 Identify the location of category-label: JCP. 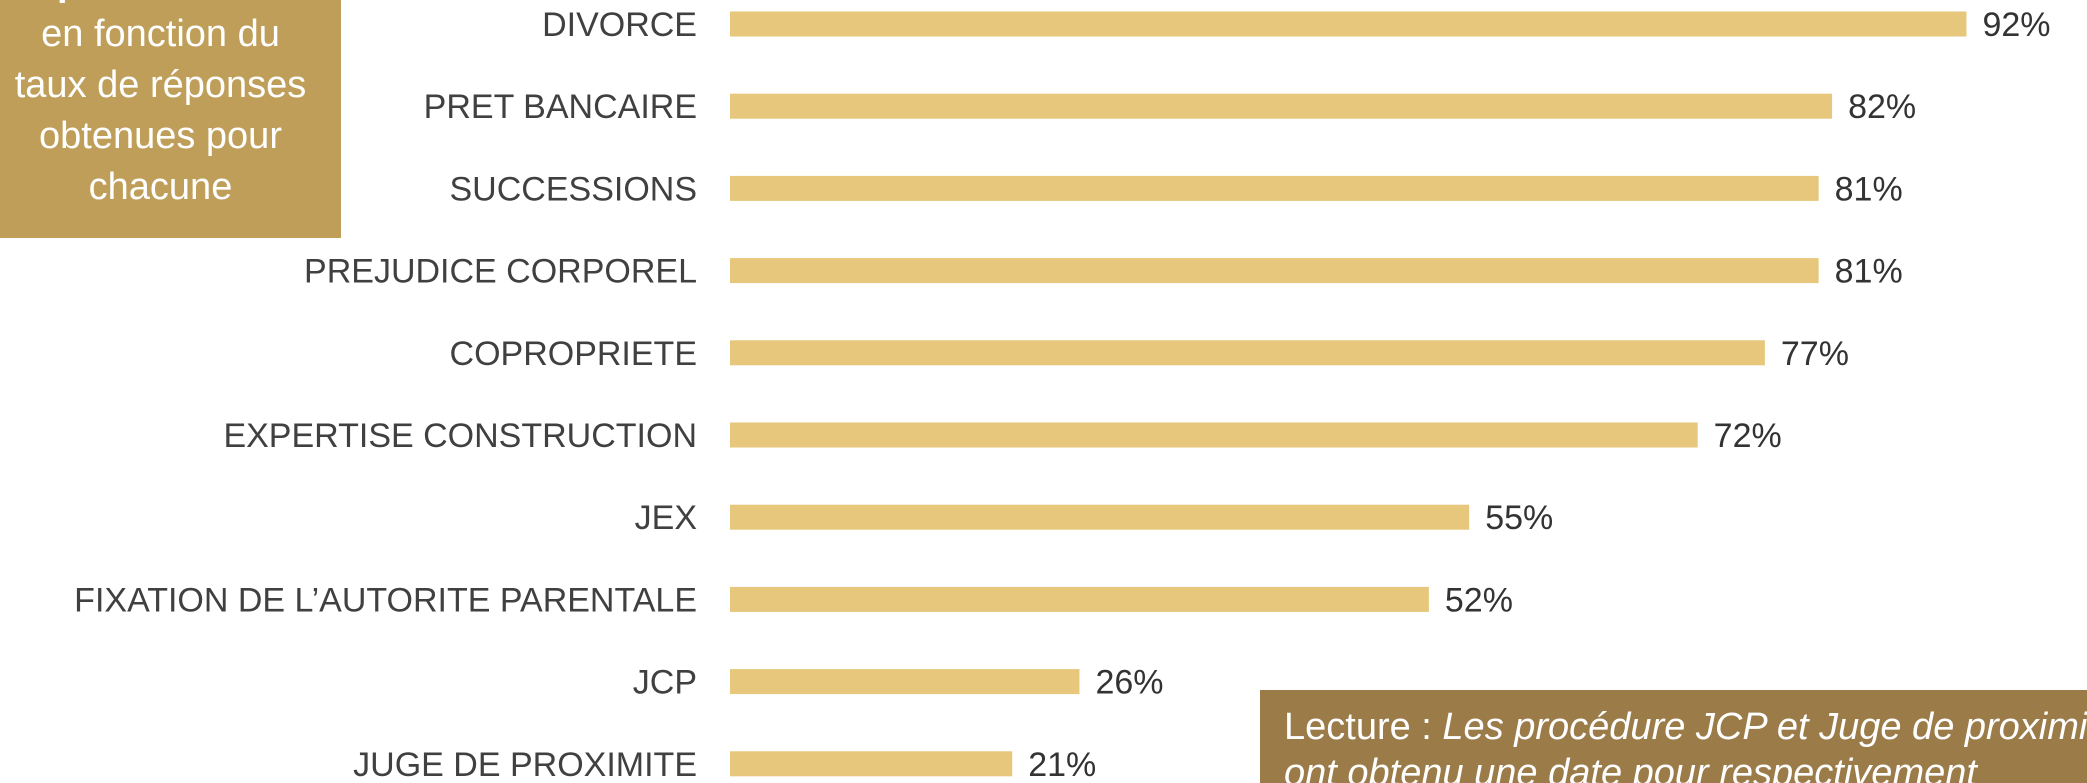
(665, 683).